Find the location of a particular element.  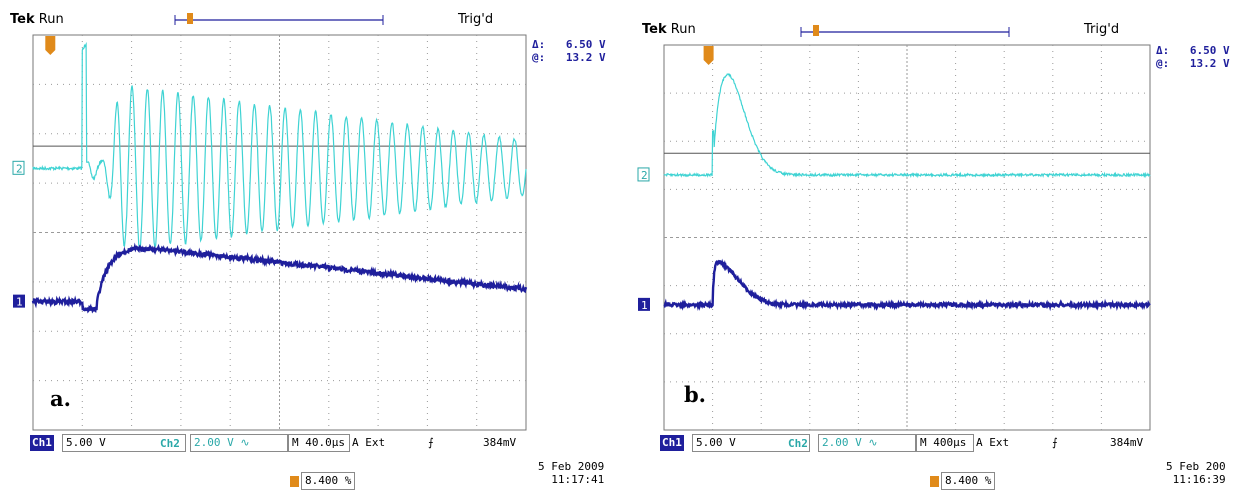

scope-b-trigger-slope: ⨍ is located at coordinates (1055, 442).